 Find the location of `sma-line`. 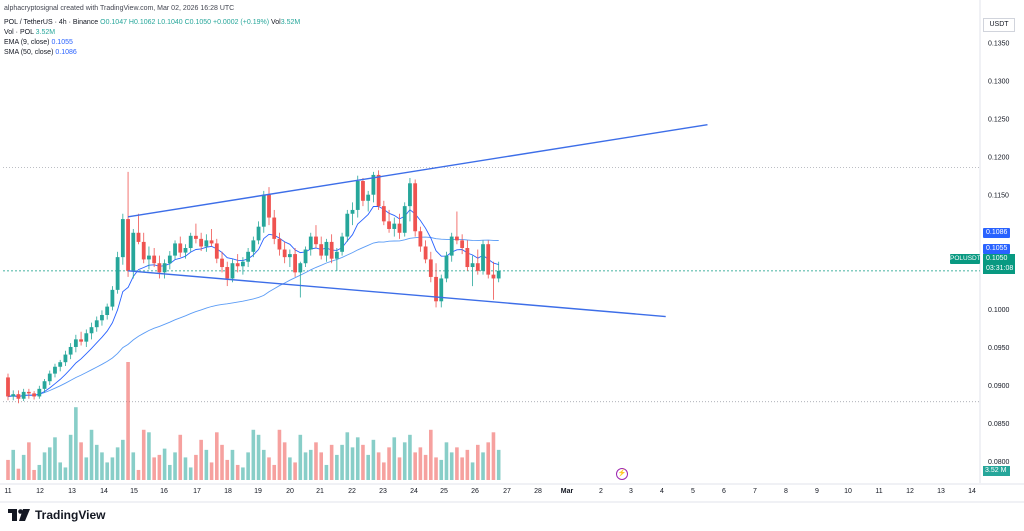

sma-line is located at coordinates (253, 316).